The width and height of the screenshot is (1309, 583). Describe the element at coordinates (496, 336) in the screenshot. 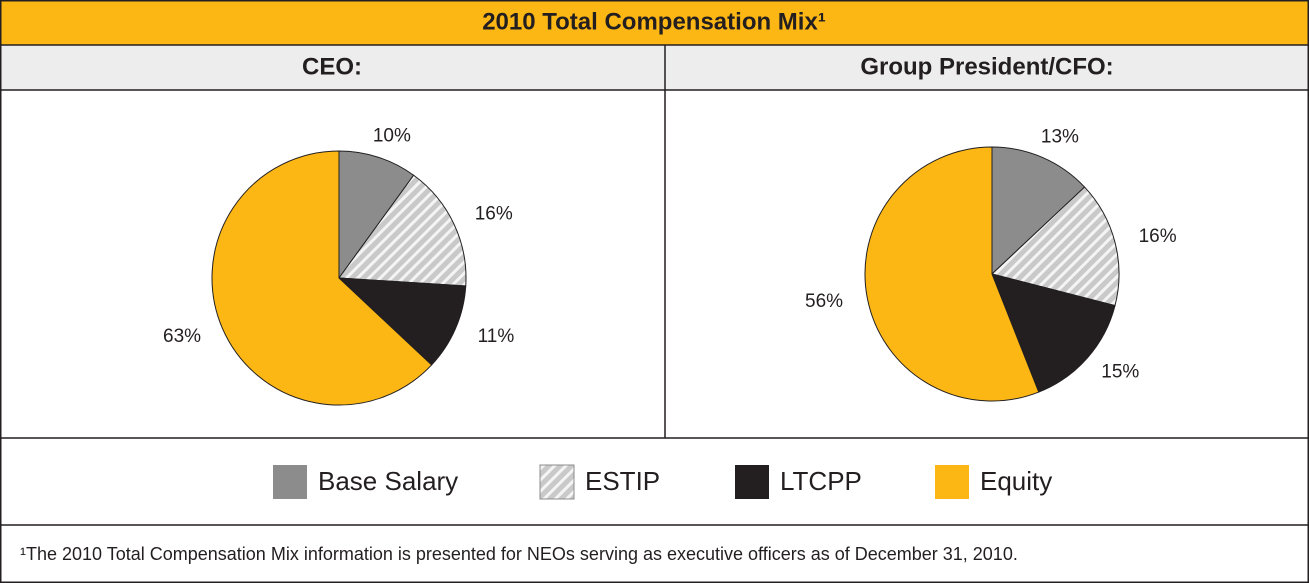

I see `value-label: 11%` at that location.